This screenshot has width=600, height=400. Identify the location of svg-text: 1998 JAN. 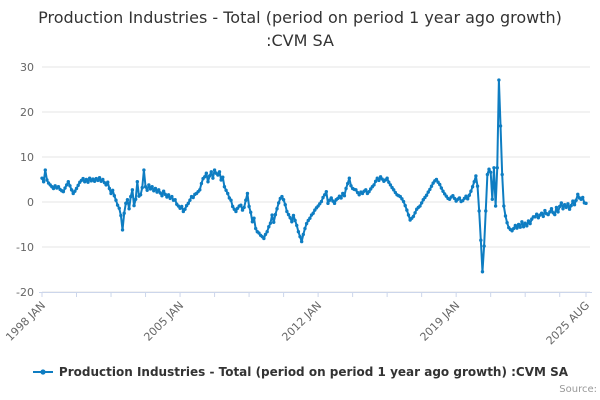
(25, 321).